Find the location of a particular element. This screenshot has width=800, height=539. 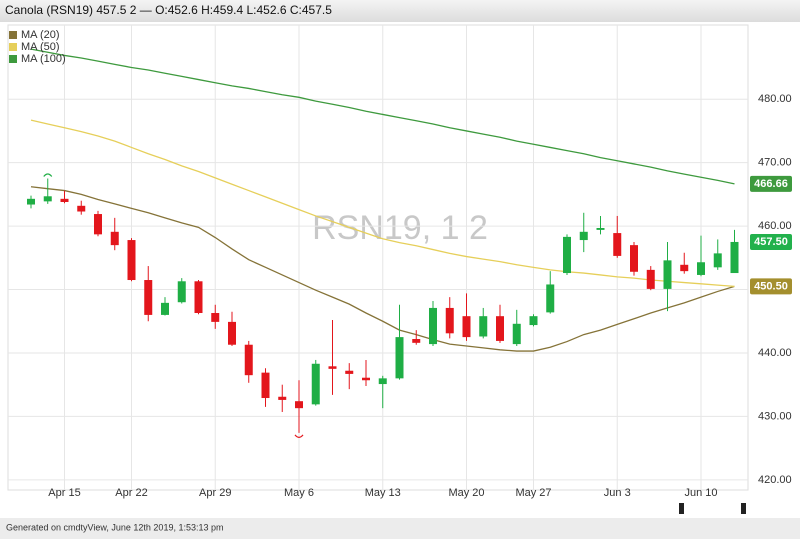

x-tick-label: Jun 10 is located at coordinates (700, 493).